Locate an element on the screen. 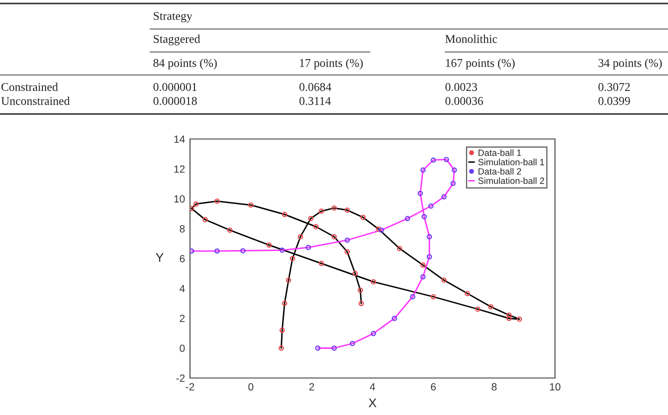 The image size is (668, 415). y-axis-title: Y is located at coordinates (160, 257).